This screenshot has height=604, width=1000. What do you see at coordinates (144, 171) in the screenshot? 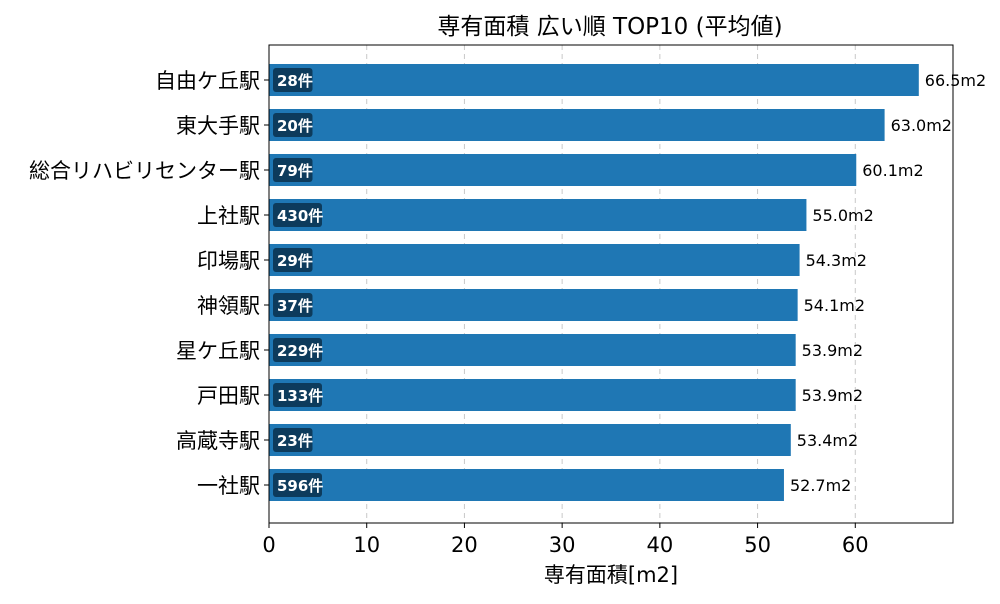
I see `y-tick-label: 総合リハビリセンター駅` at bounding box center [144, 171].